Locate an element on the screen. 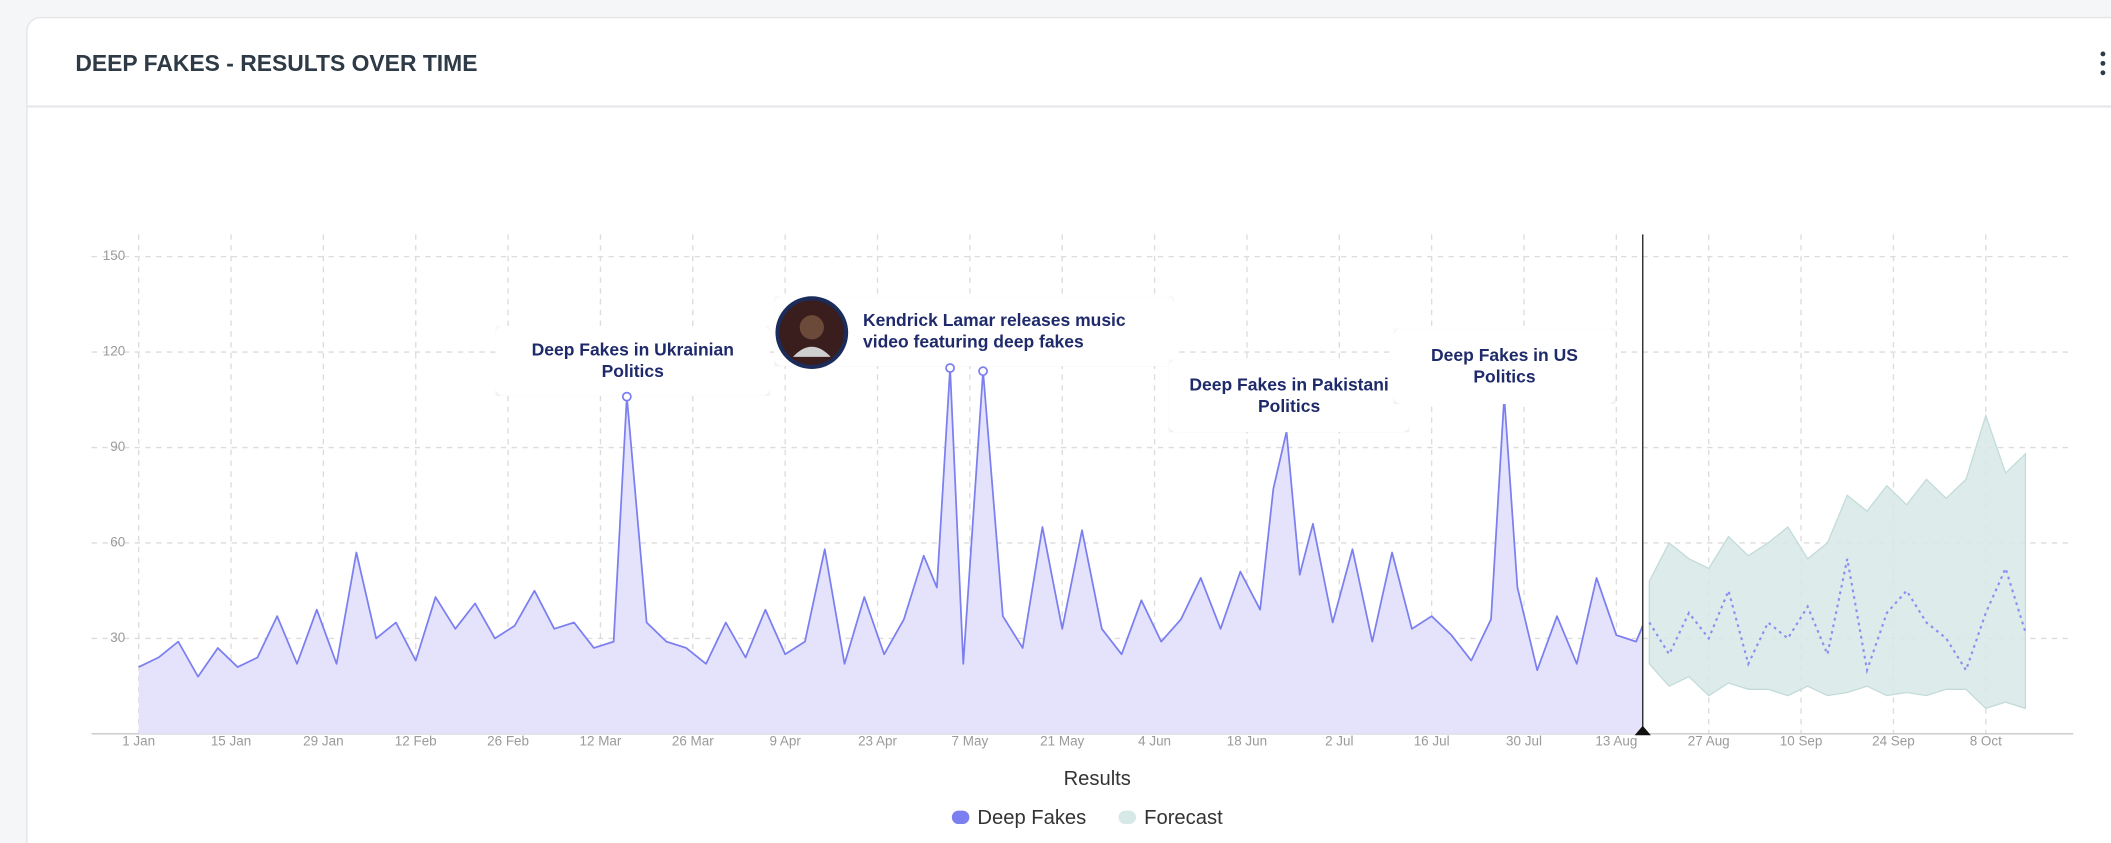 Image resolution: width=2111 pixels, height=843 pixels. legend-item: Forecast is located at coordinates (1170, 818).